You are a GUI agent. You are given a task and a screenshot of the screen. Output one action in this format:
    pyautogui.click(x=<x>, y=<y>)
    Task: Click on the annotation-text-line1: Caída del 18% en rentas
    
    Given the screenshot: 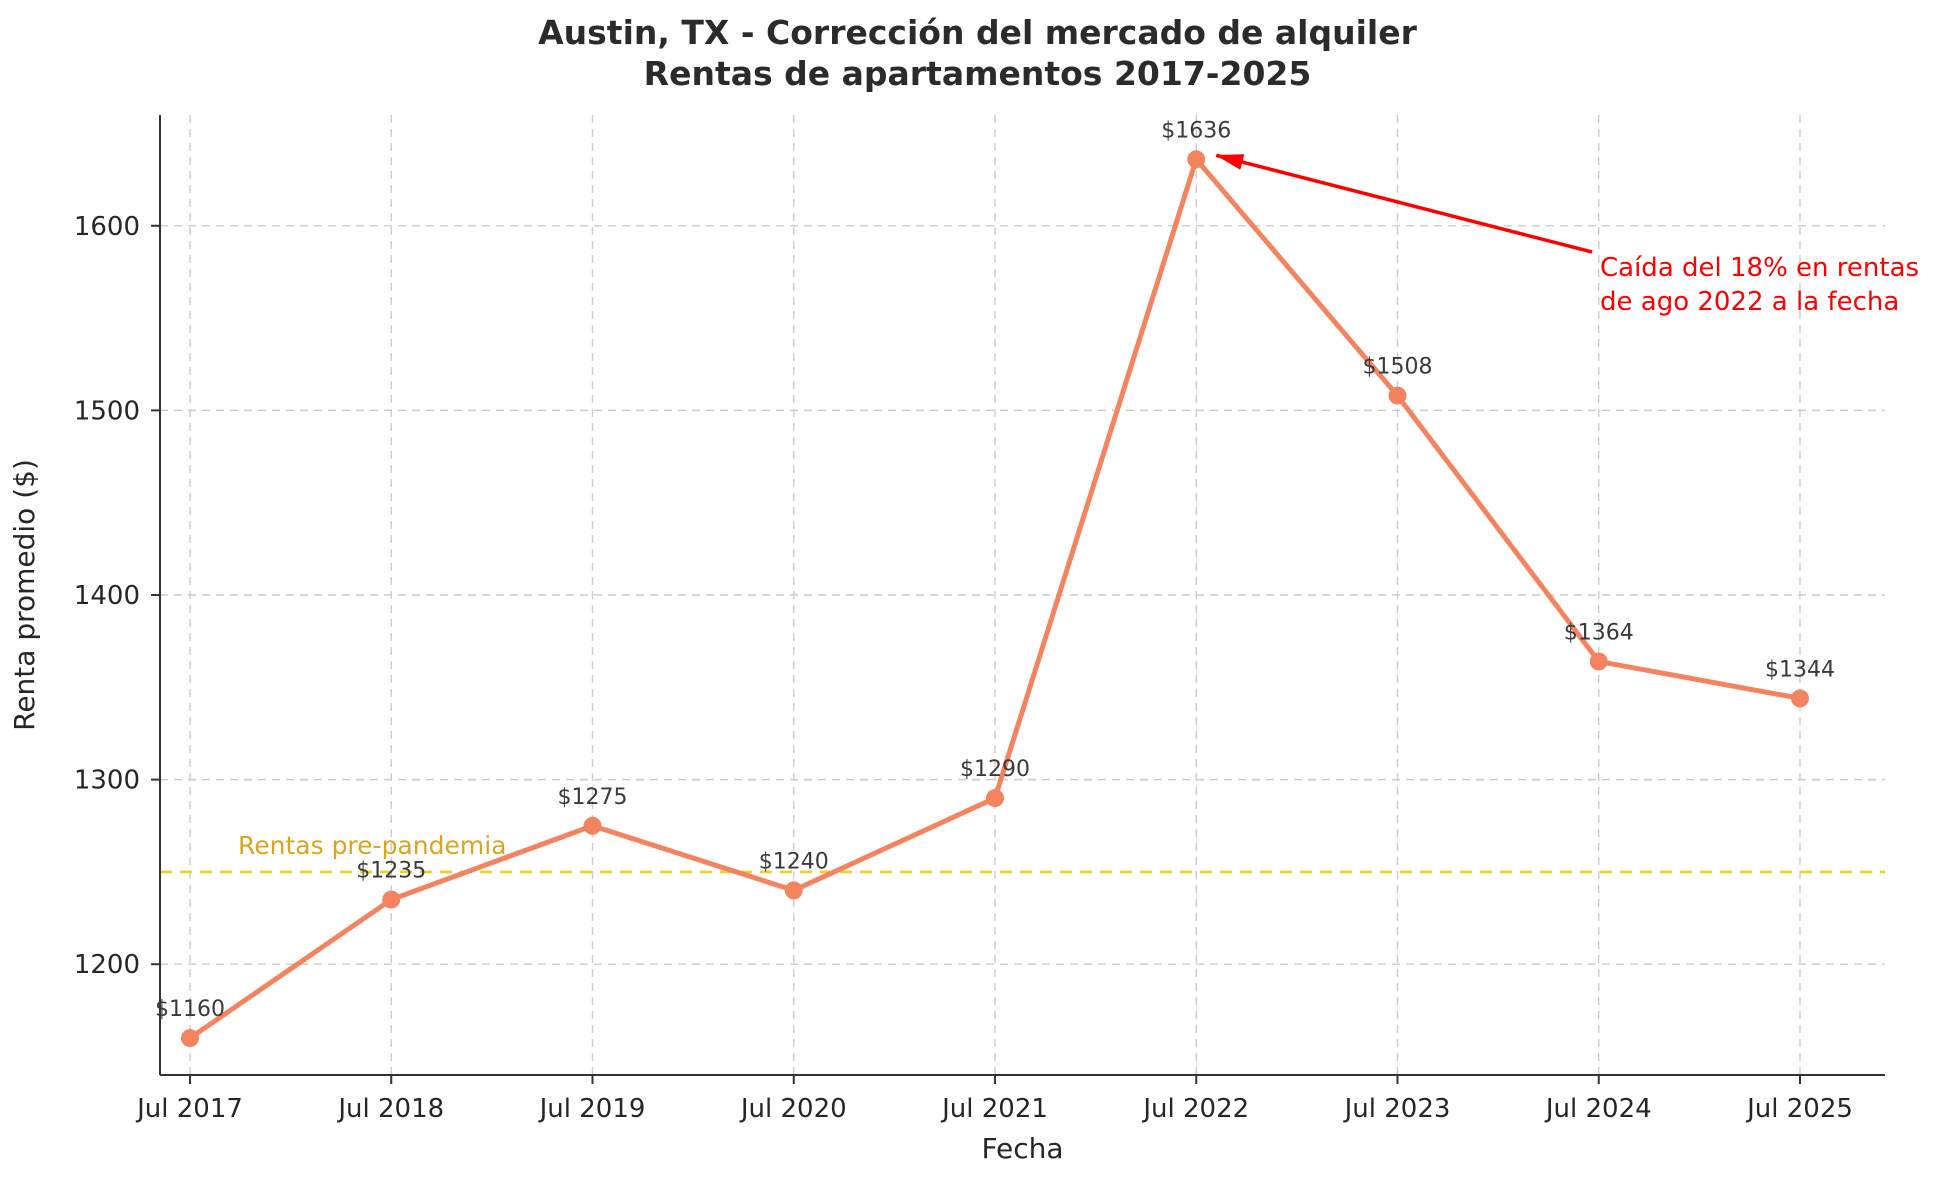 What is the action you would take?
    pyautogui.click(x=1759, y=268)
    